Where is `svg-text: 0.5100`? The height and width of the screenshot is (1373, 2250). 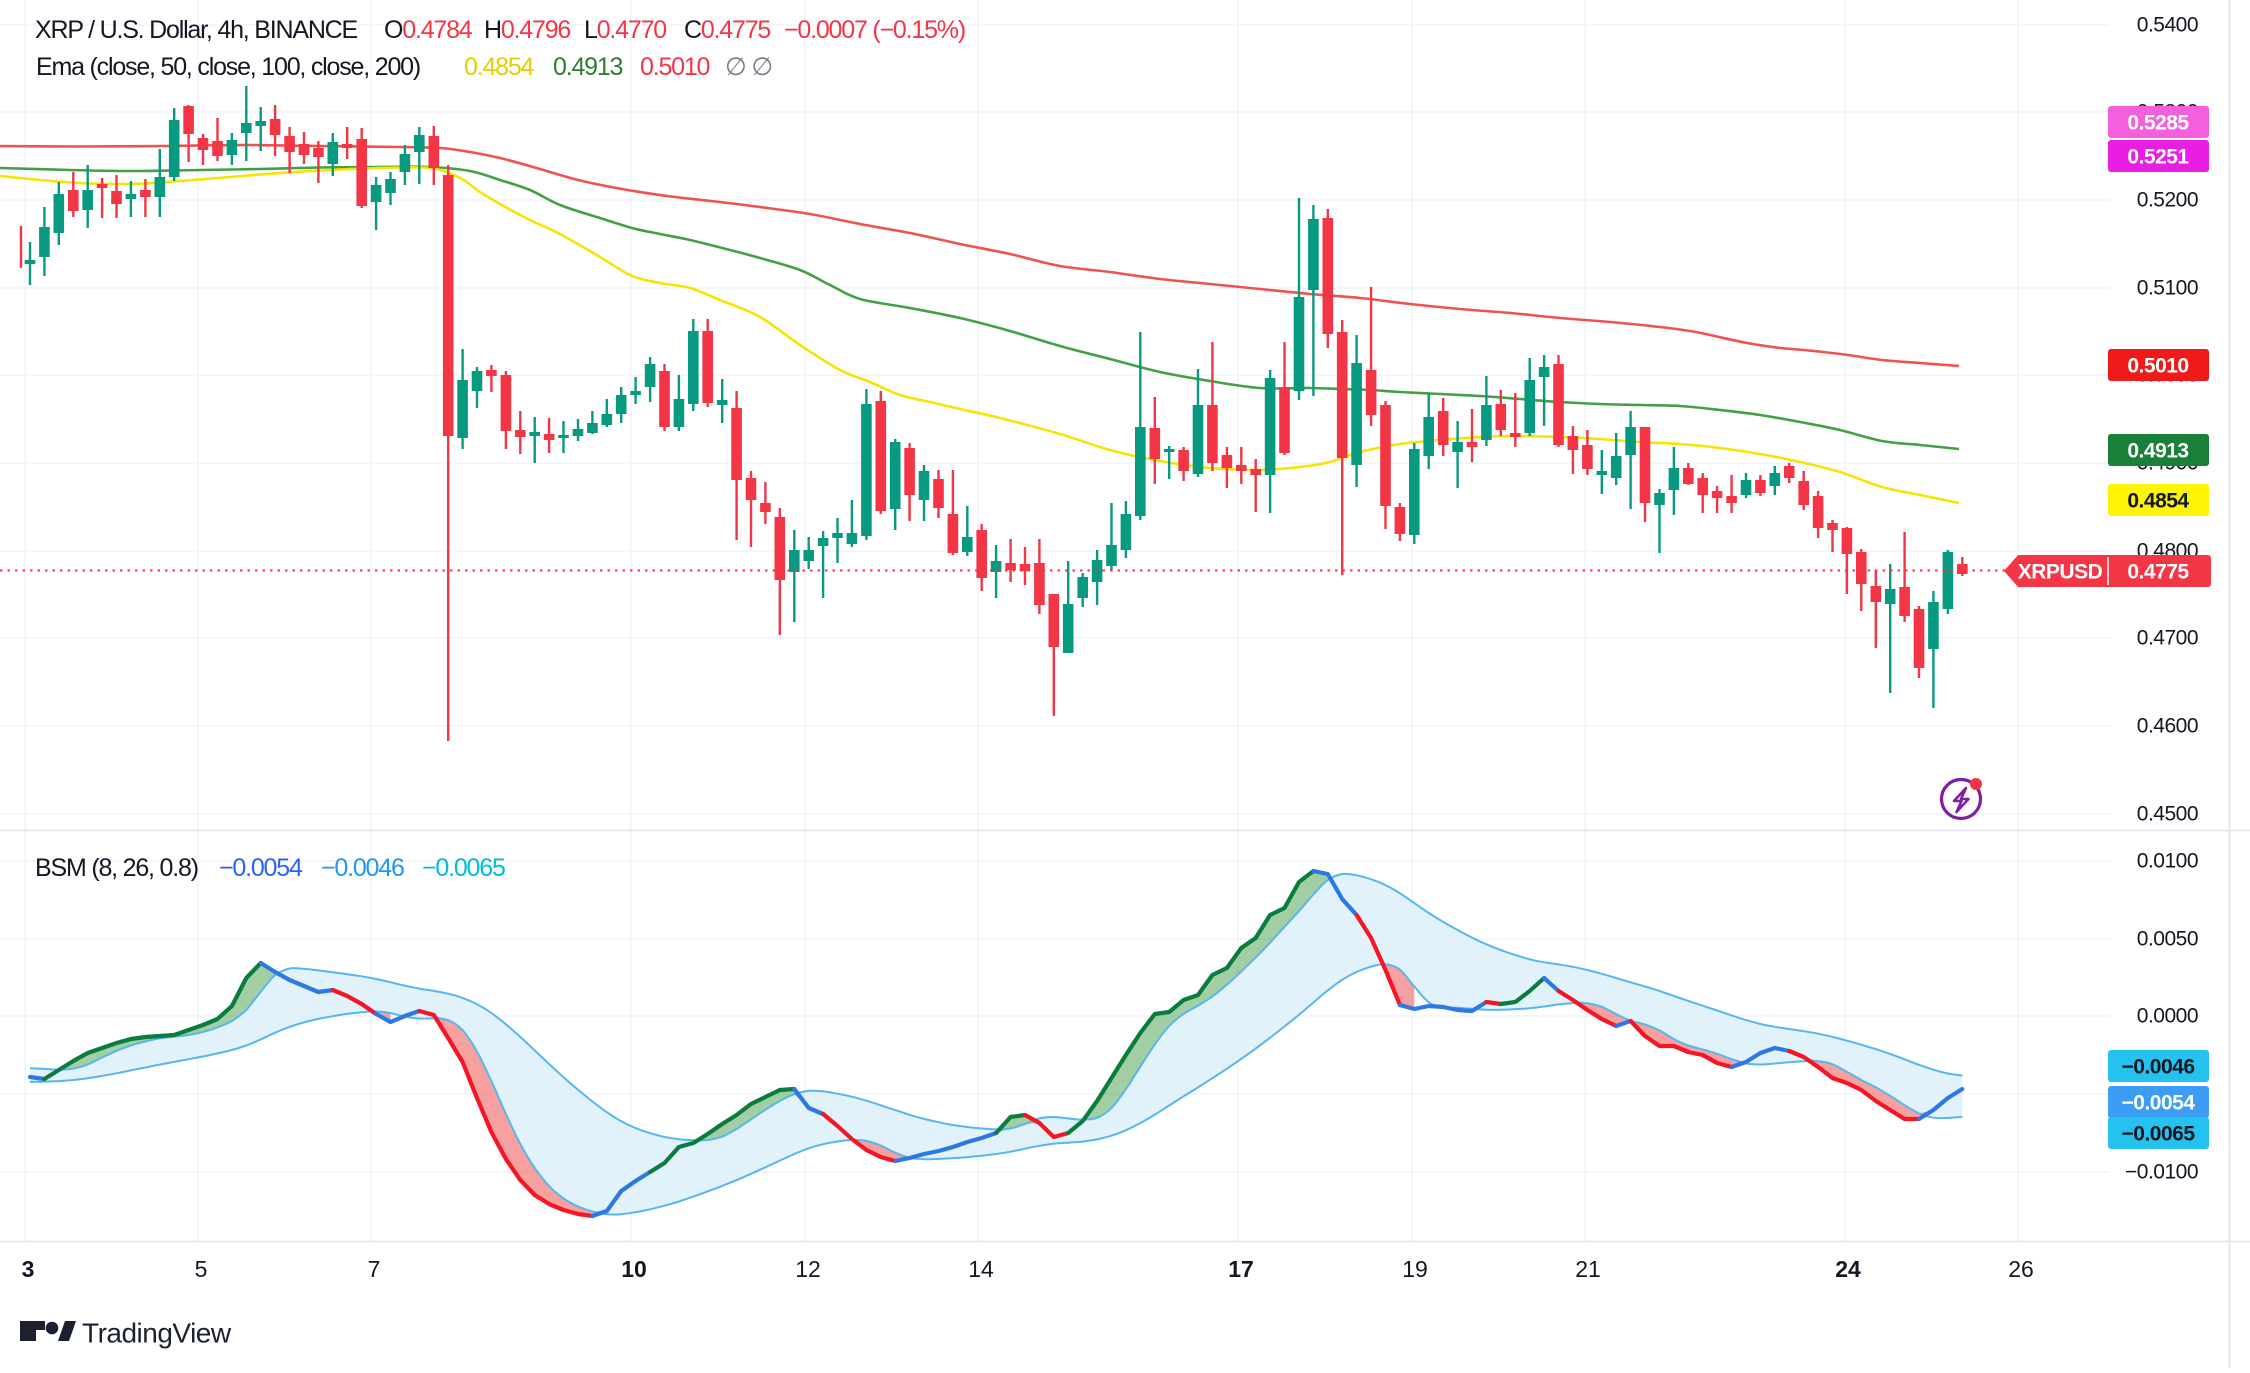
svg-text: 0.5100 is located at coordinates (2167, 288).